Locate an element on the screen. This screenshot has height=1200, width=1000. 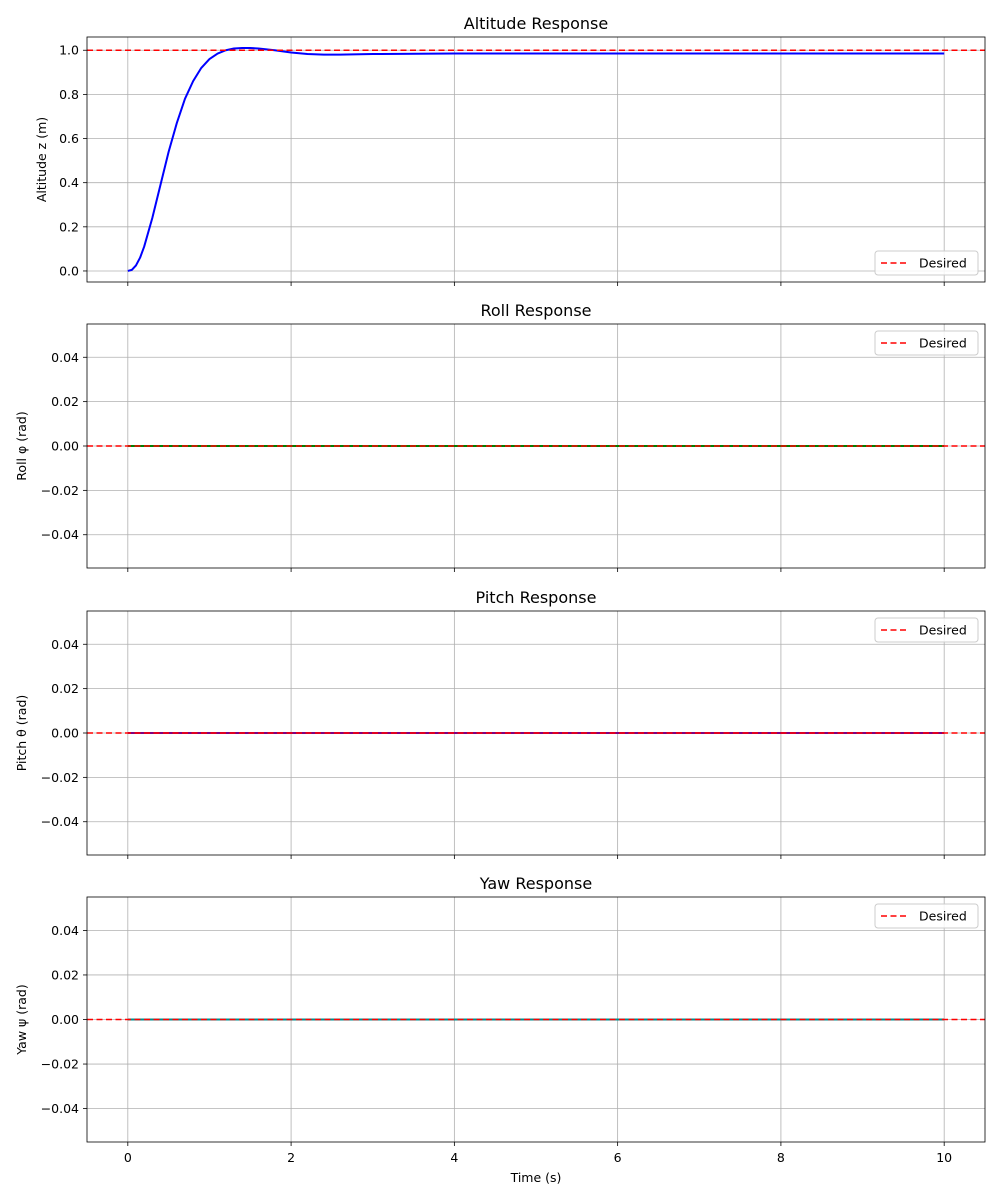
y-axis-label: Pitch θ (rad) is located at coordinates (21, 733).